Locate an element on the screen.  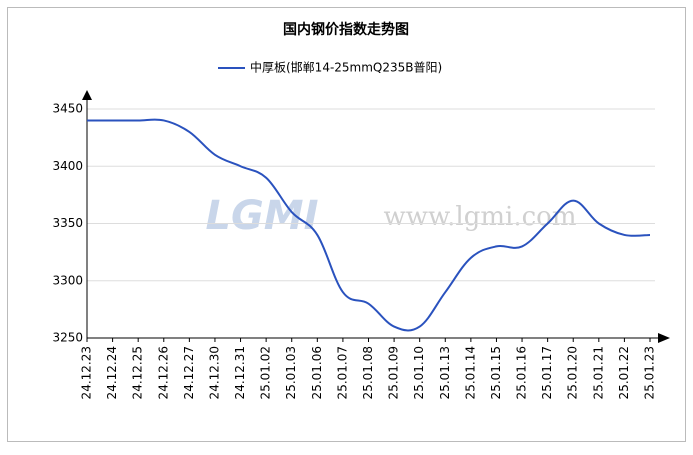
x-tick-label: 25.01.22 is located at coordinates (624, 372).